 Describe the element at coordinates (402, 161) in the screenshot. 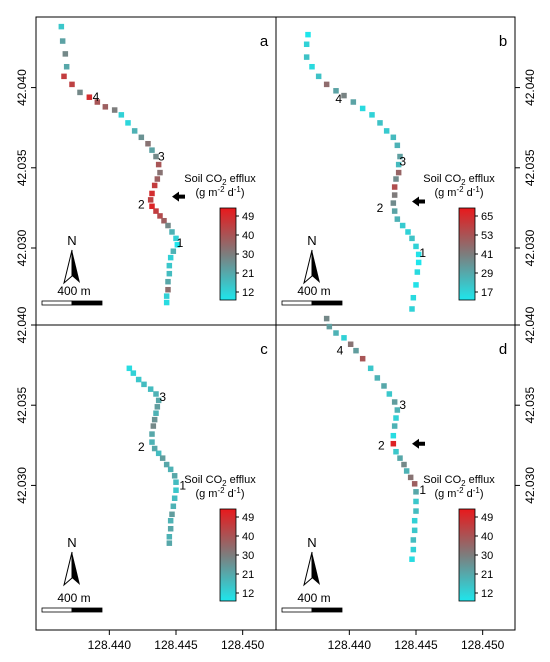

I see `site-label: 3` at that location.